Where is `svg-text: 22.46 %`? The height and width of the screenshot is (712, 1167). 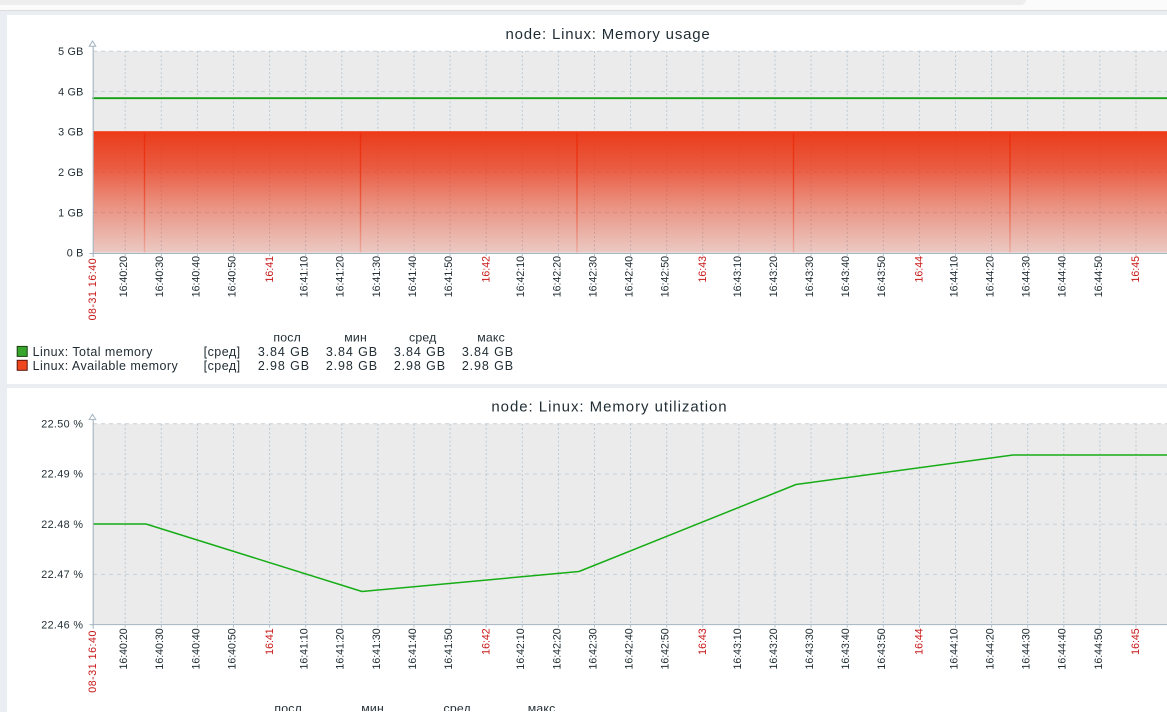 svg-text: 22.46 % is located at coordinates (62, 625).